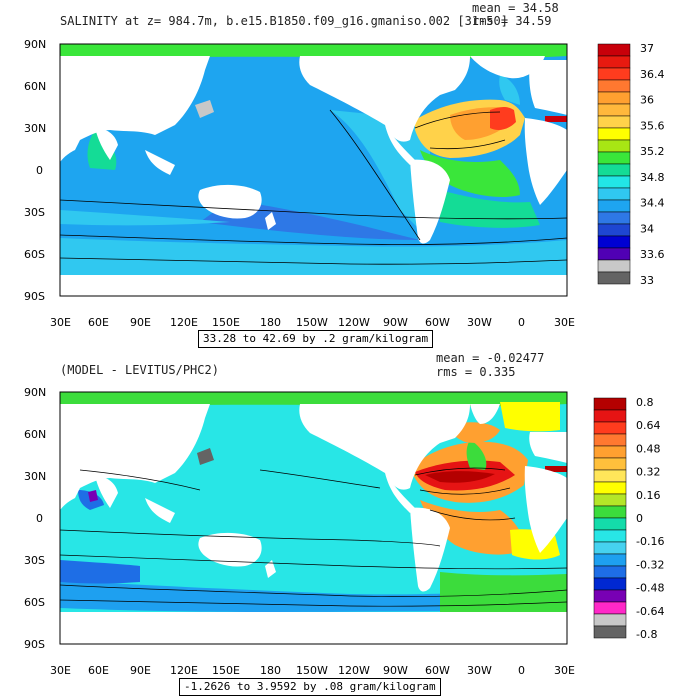 This screenshot has width=700, height=700. What do you see at coordinates (556, 119) in the screenshot?
I see `mediterranean` at bounding box center [556, 119].